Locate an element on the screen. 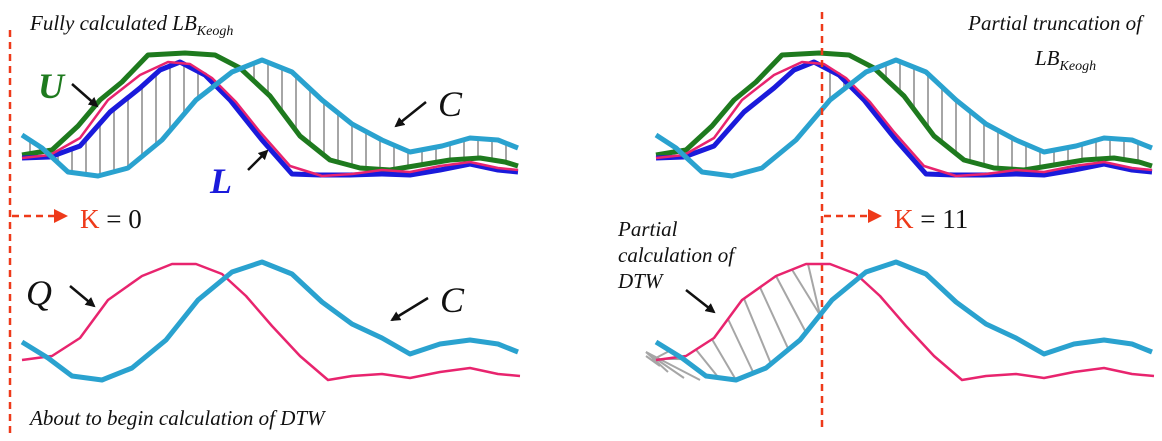 The height and width of the screenshot is (441, 1162). left-q-arrow is located at coordinates (82, 296).